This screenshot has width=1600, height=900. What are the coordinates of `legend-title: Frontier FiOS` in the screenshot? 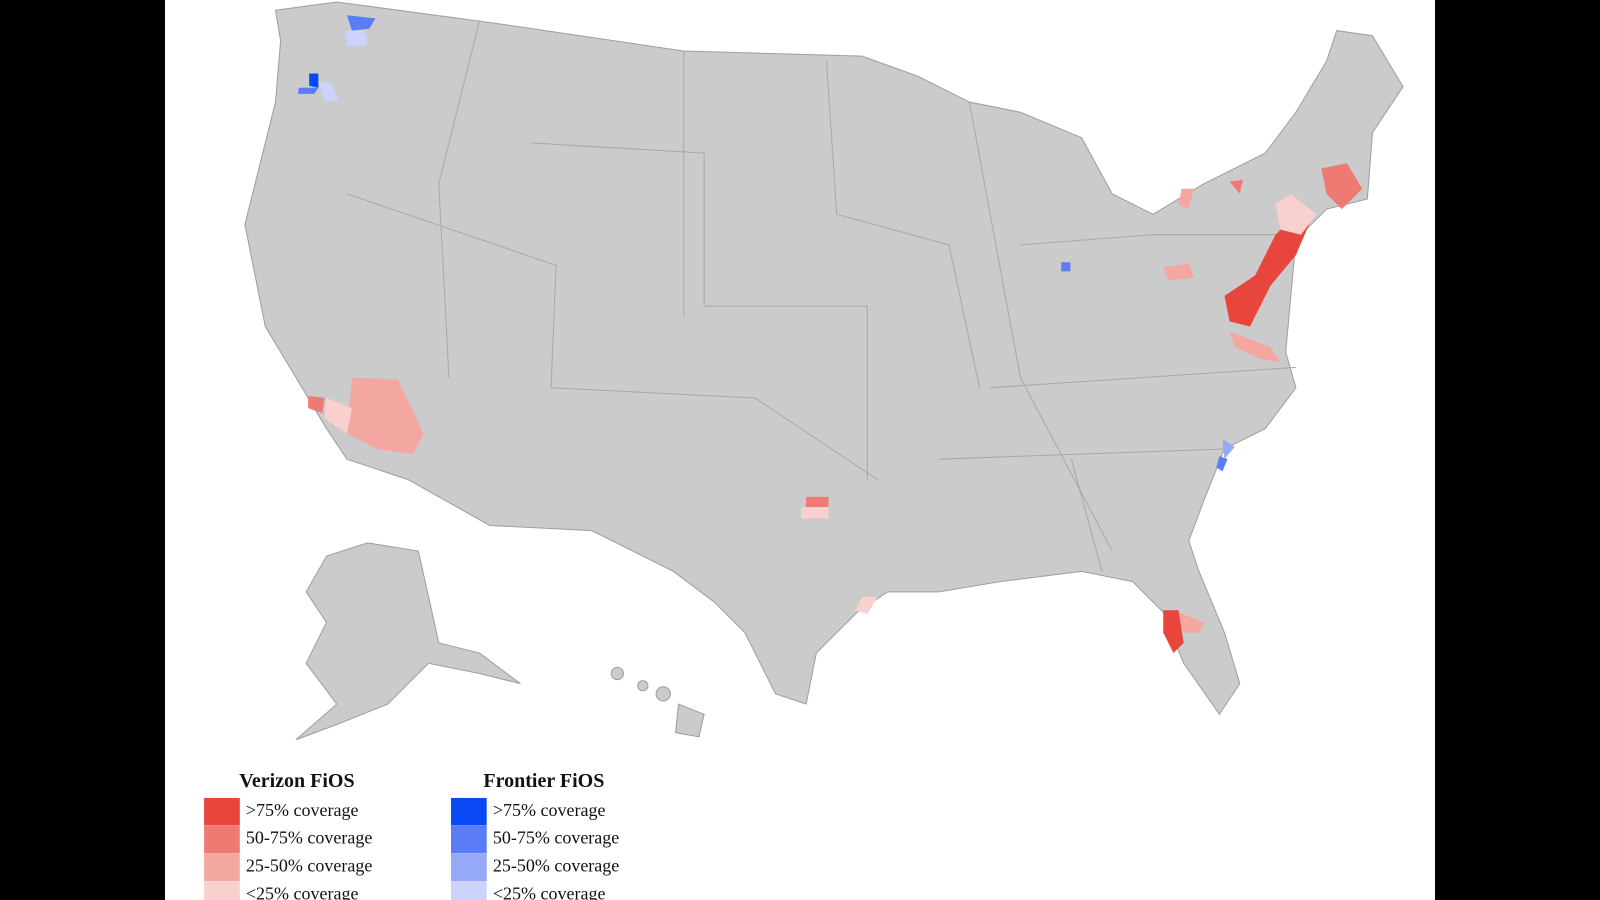 It's located at (543, 781).